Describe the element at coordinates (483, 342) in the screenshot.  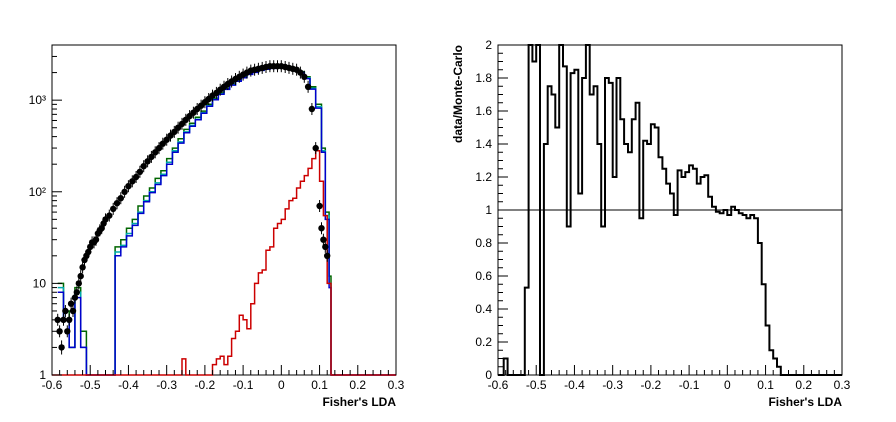
I see `right-y-tick-label: 0.2` at that location.